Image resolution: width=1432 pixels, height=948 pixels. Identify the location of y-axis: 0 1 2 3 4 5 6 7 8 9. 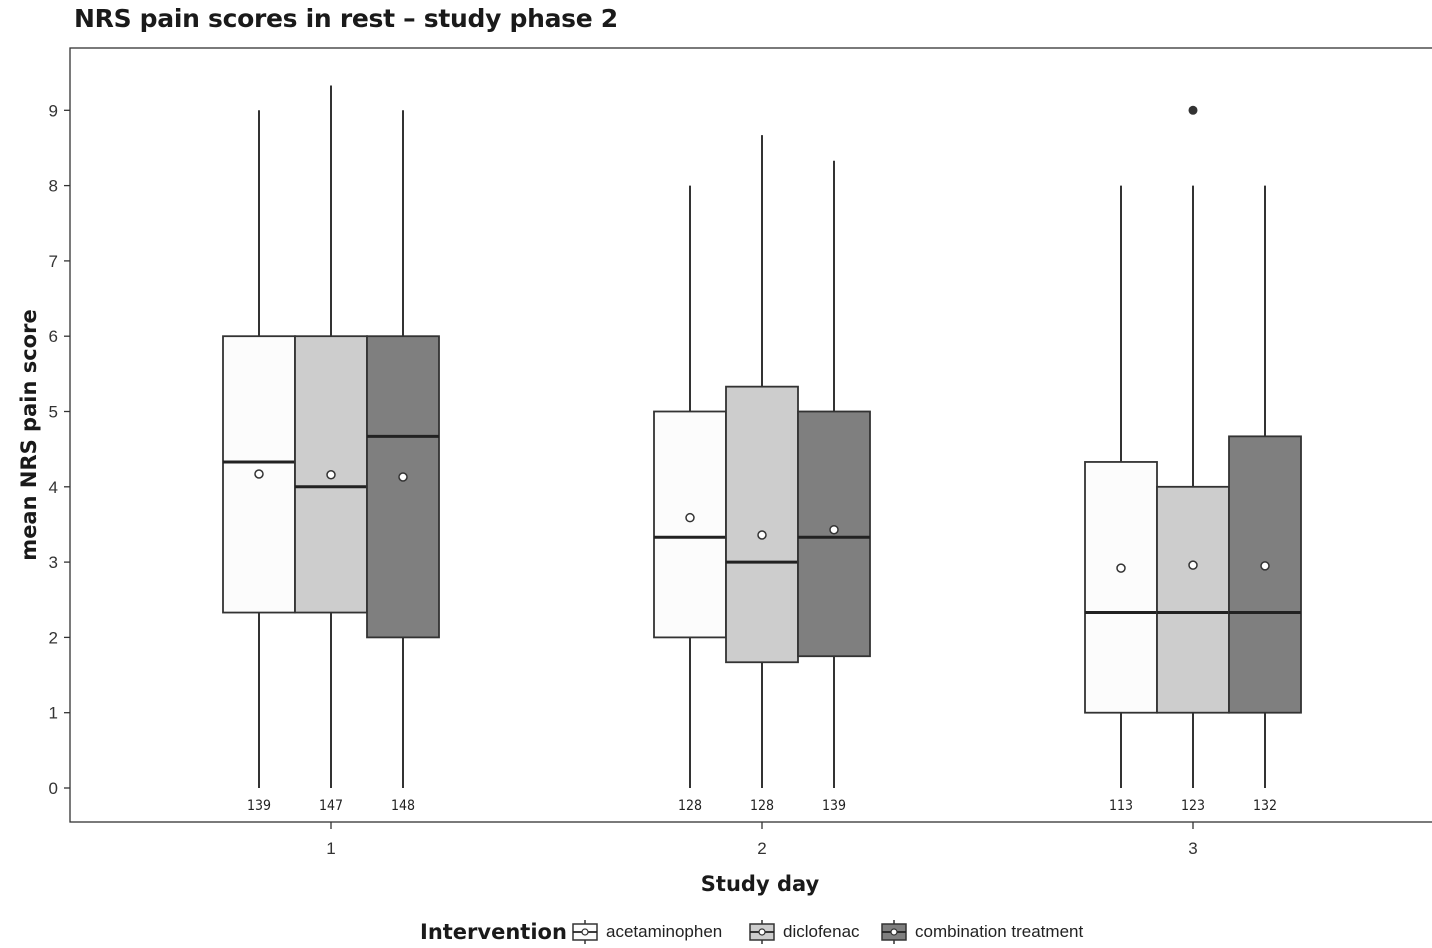
(59, 449).